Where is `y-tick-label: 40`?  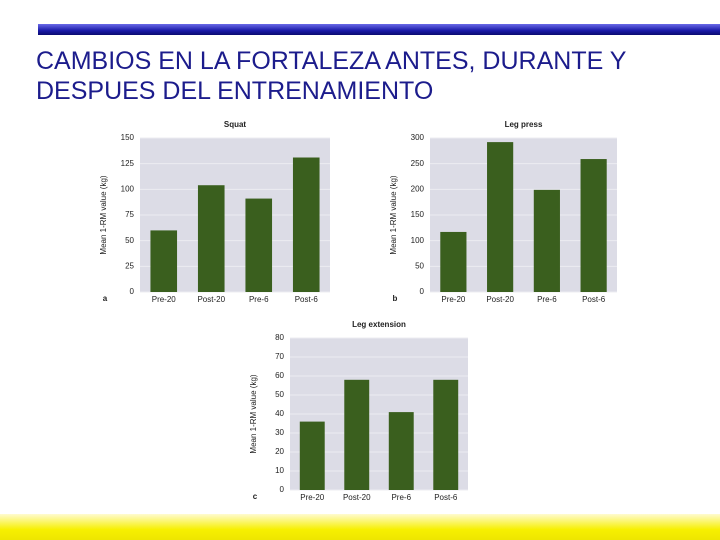 y-tick-label: 40 is located at coordinates (279, 413).